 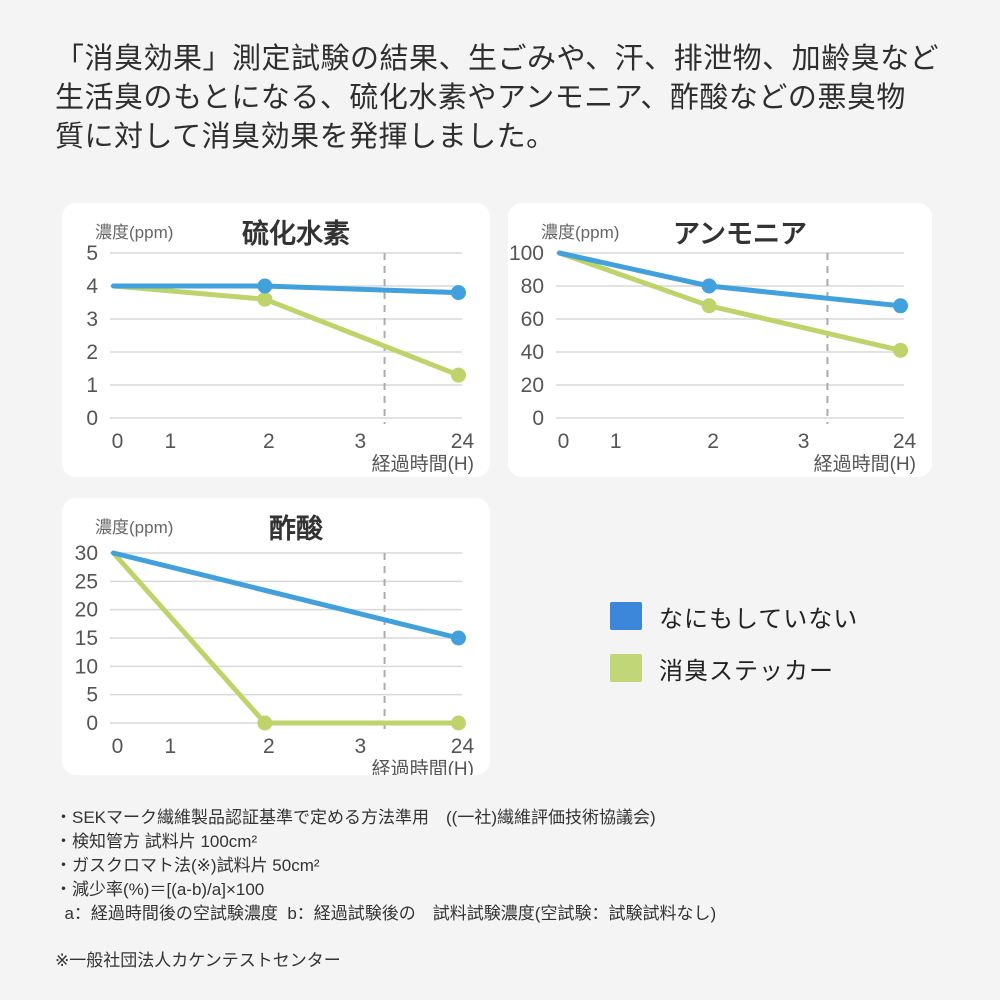 What do you see at coordinates (355, 817) in the screenshot?
I see `footnote-line-1: ・SEKマーク繊維製品認証基準で定める方法準用 ((一社)繊維評価技術協議会)` at bounding box center [355, 817].